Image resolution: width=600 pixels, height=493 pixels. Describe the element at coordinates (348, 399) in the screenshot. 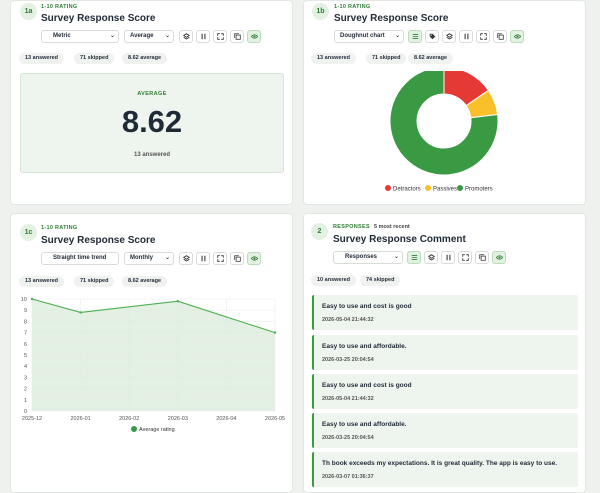

I see `response-date: 2026-05-04 21:44:32` at that location.